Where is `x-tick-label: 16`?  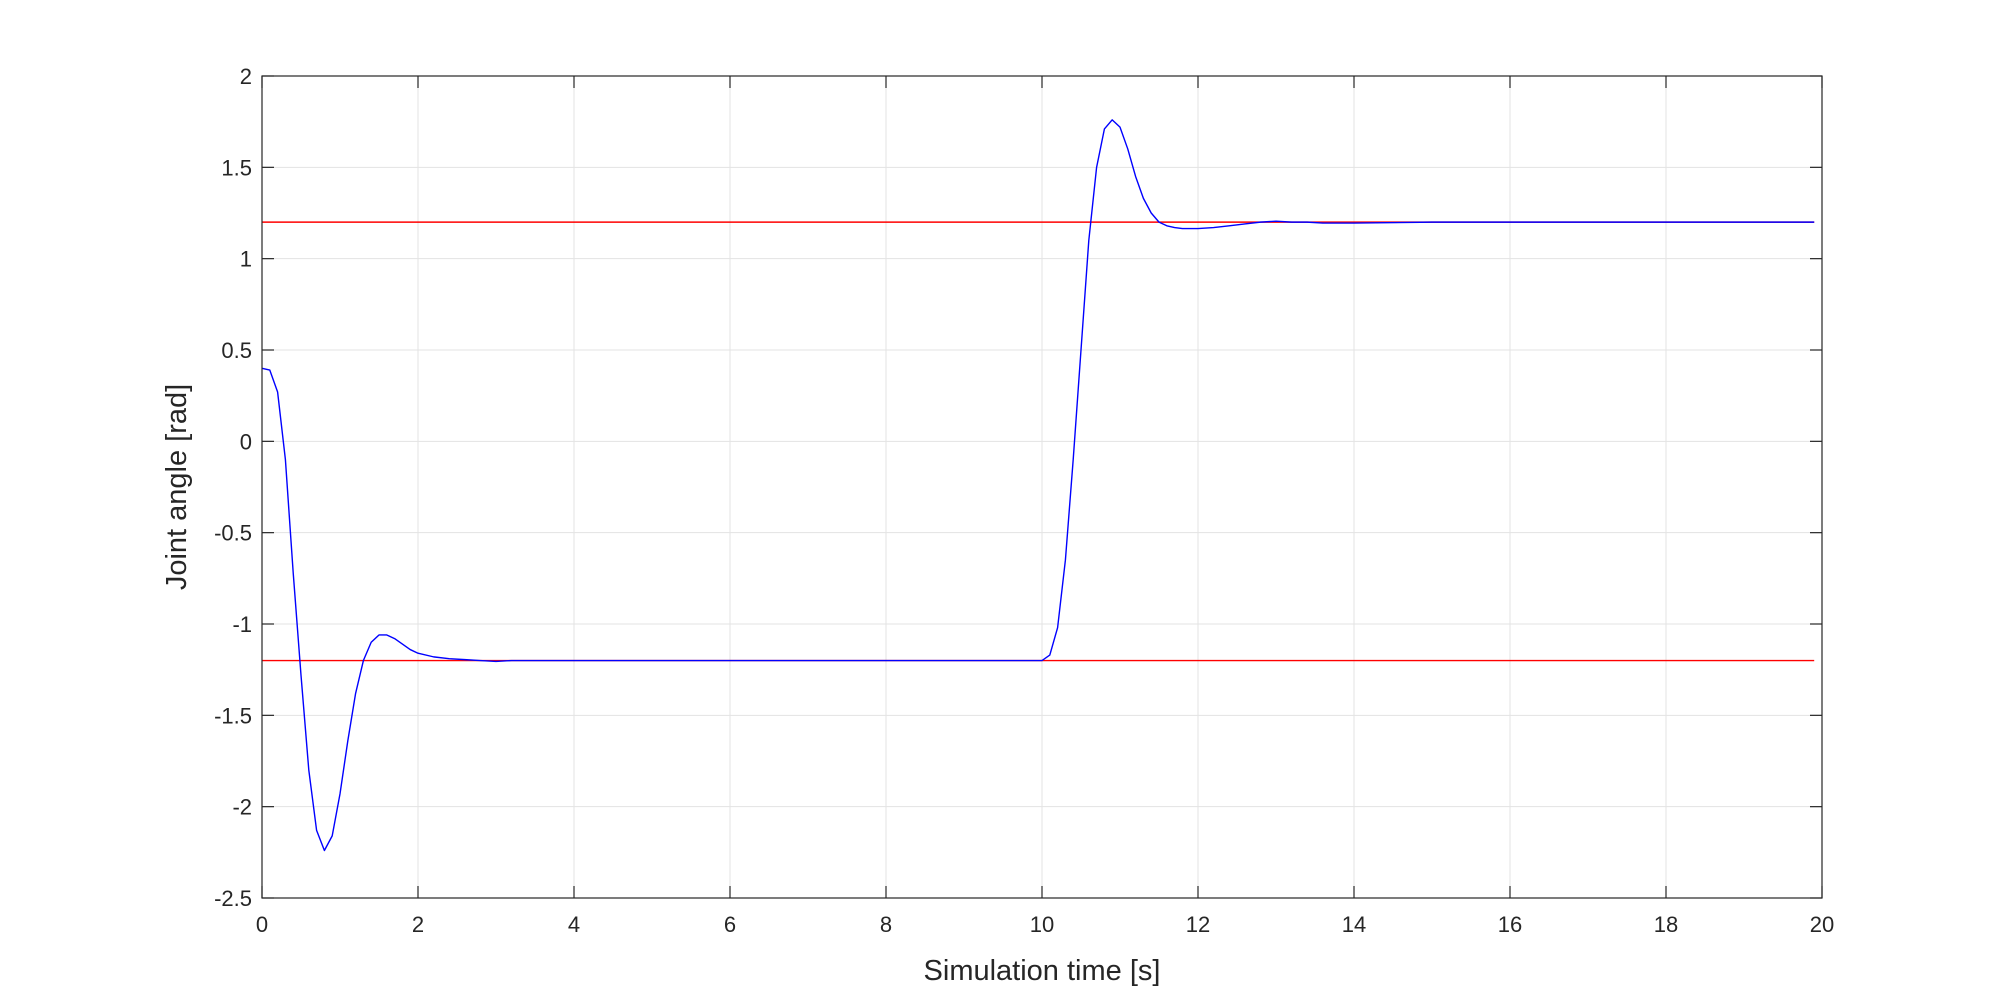 x-tick-label: 16 is located at coordinates (1510, 924).